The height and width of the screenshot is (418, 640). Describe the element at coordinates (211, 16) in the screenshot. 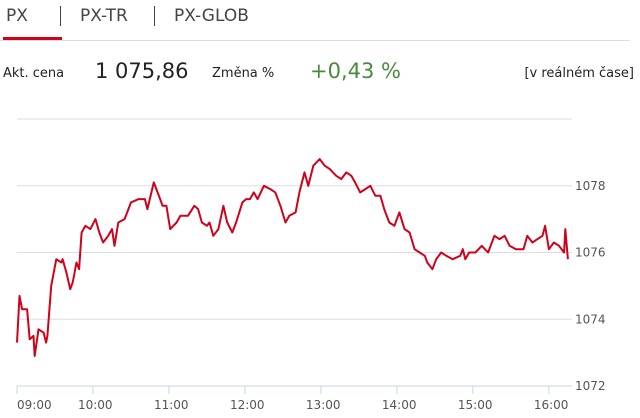

I see `tab-px-glob: PX-GLOB` at that location.